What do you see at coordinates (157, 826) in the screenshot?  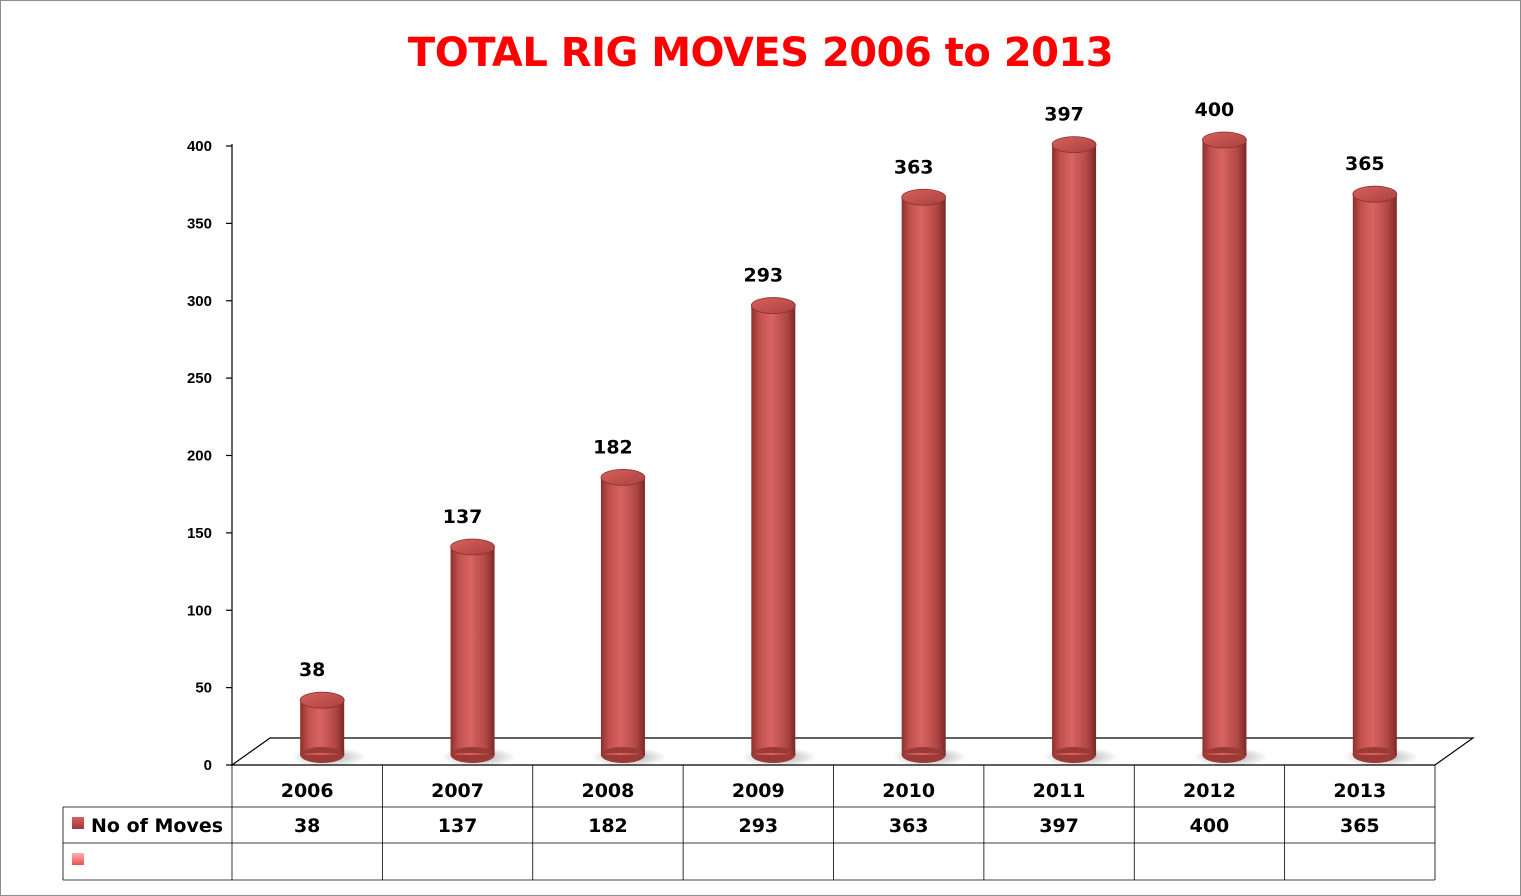 I see `table-row-label-no-of-moves: No of Moves` at bounding box center [157, 826].